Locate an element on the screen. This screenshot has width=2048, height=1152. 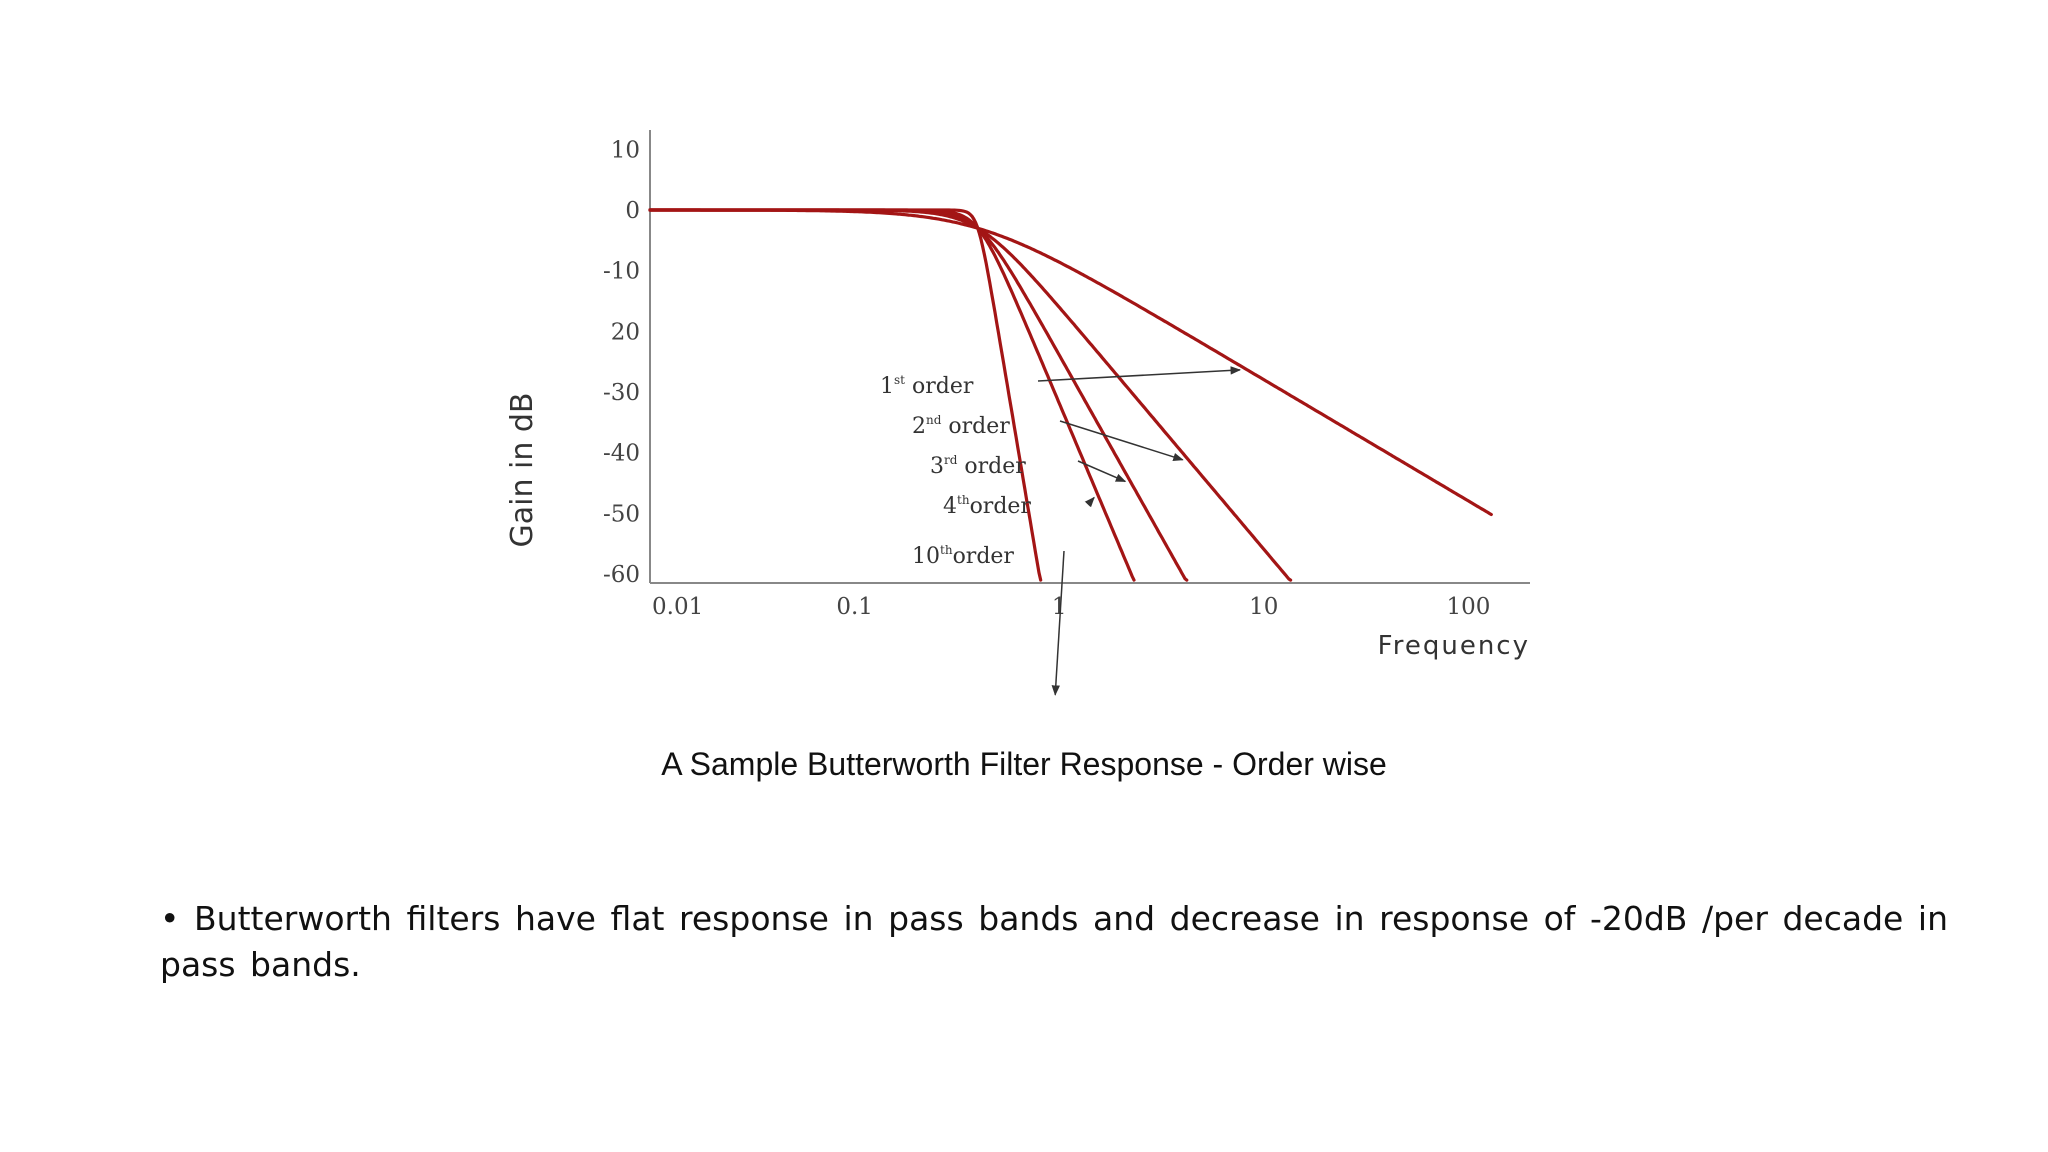
x-tick-label: 0.1 is located at coordinates (854, 607).